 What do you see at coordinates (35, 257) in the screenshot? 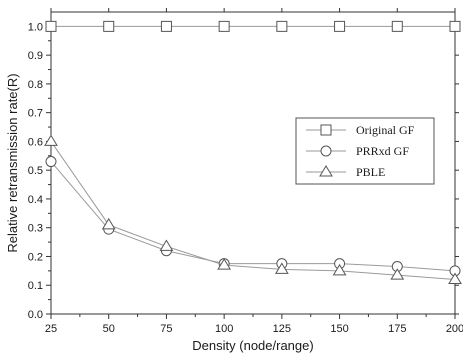
I see `y-tick-label: 0.2` at bounding box center [35, 257].